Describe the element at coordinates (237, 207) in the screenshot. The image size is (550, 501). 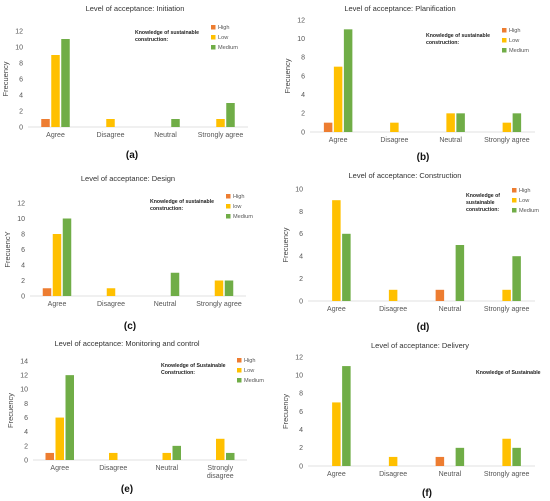
I see `legend-label: low` at that location.